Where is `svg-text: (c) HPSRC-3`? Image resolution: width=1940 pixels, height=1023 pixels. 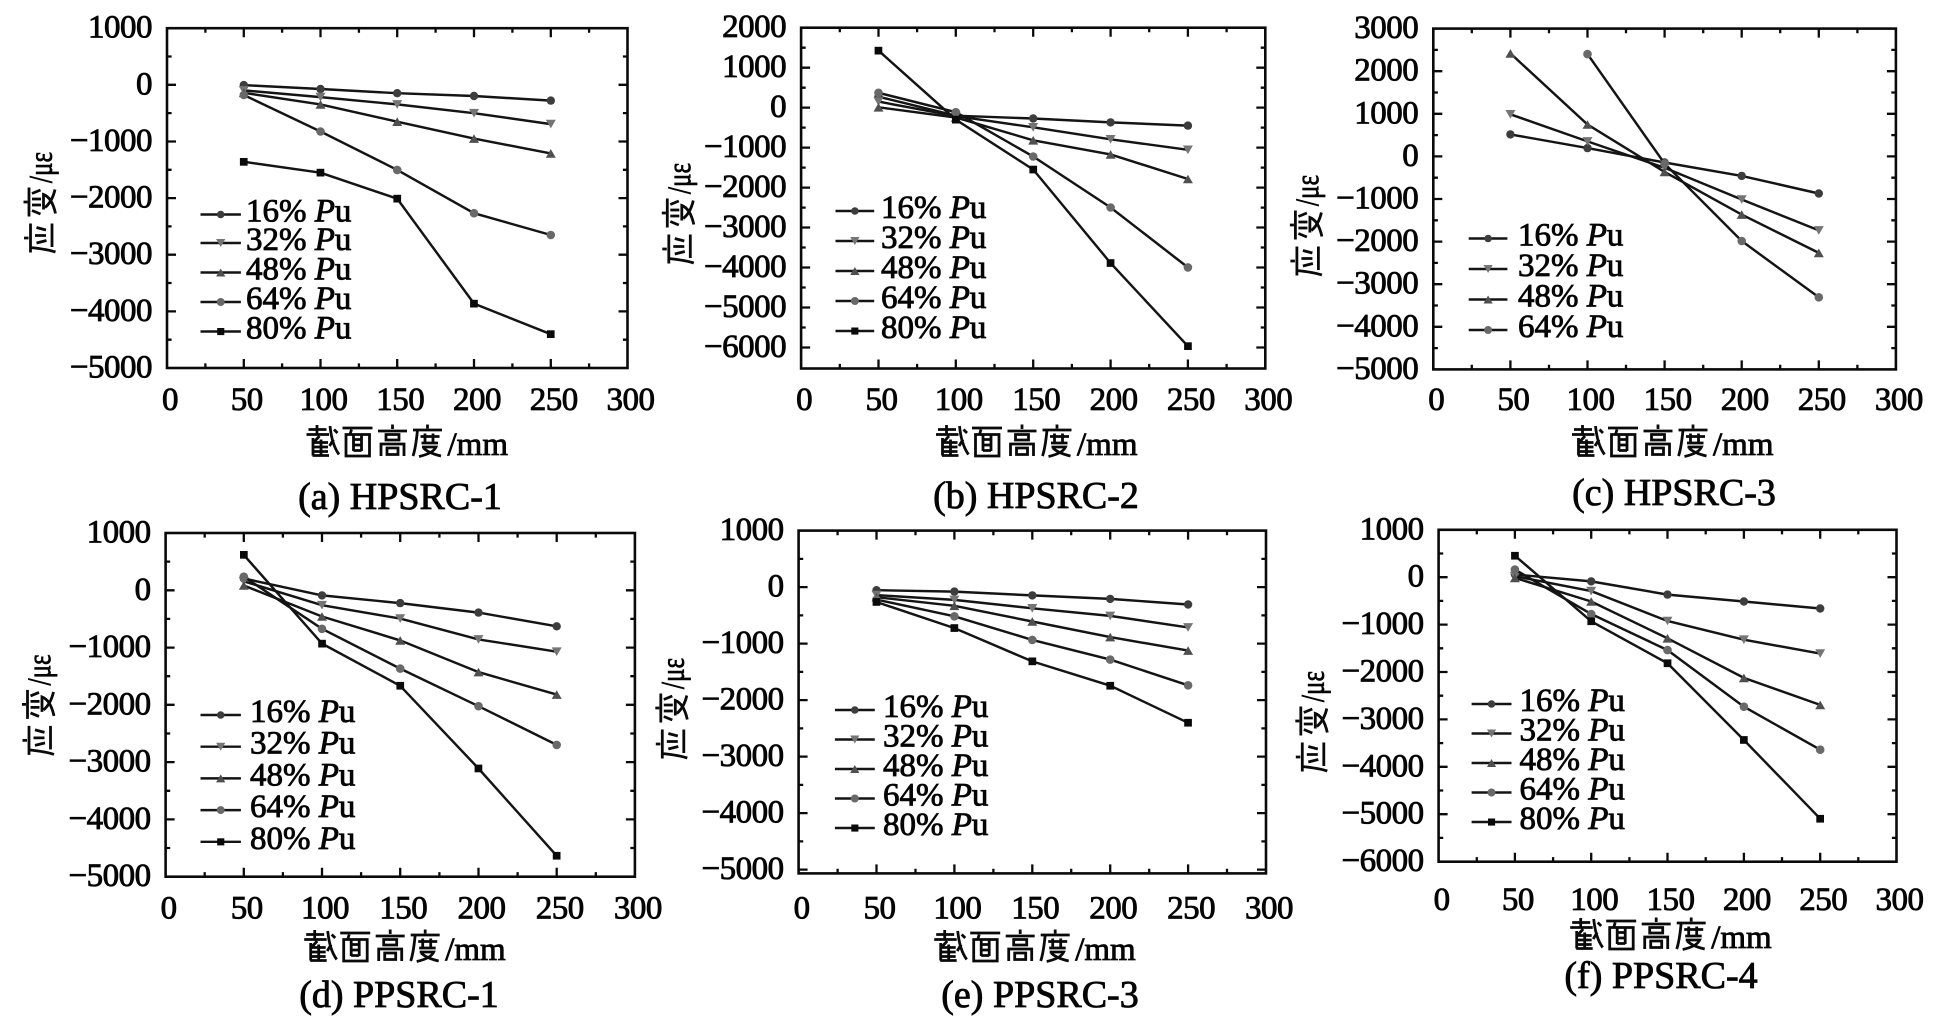 svg-text: (c) HPSRC-3 is located at coordinates (1674, 493).